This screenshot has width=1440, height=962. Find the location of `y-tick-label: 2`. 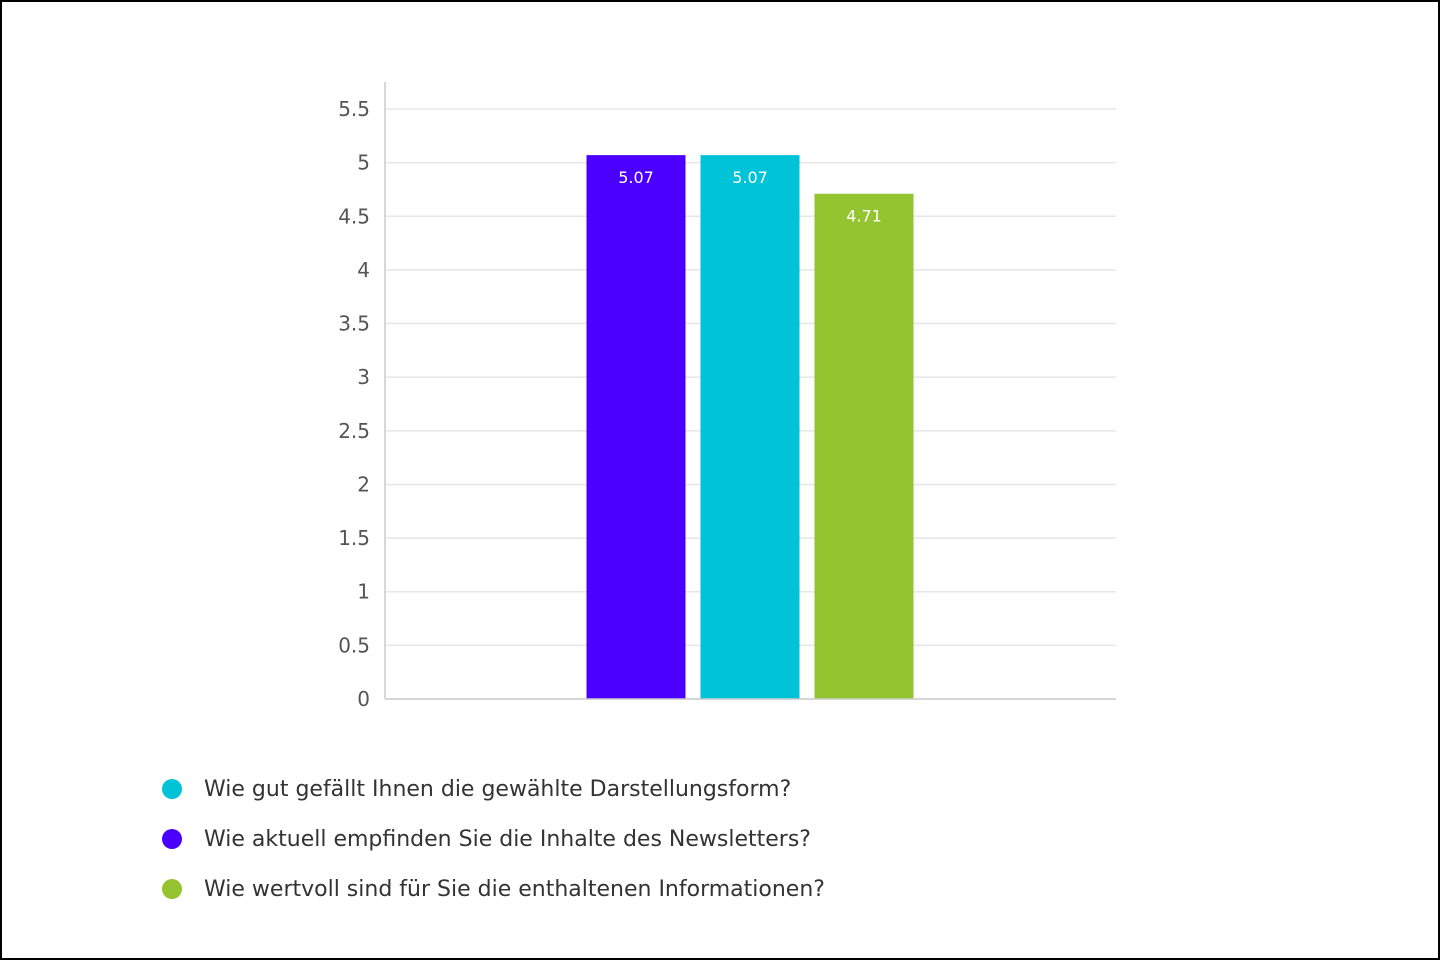

y-tick-label: 2 is located at coordinates (363, 484).